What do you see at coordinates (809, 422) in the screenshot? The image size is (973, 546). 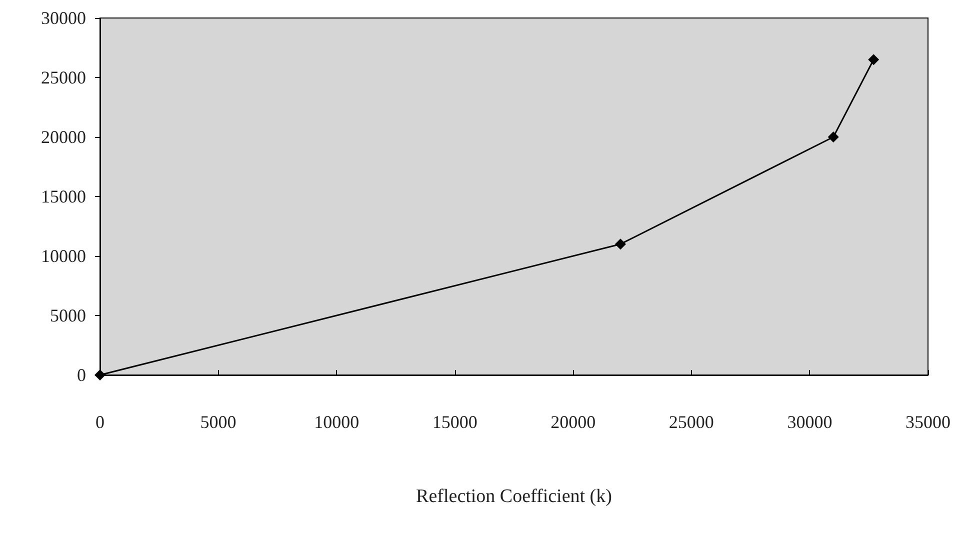 I see `x-tick-label: 30000` at bounding box center [809, 422].